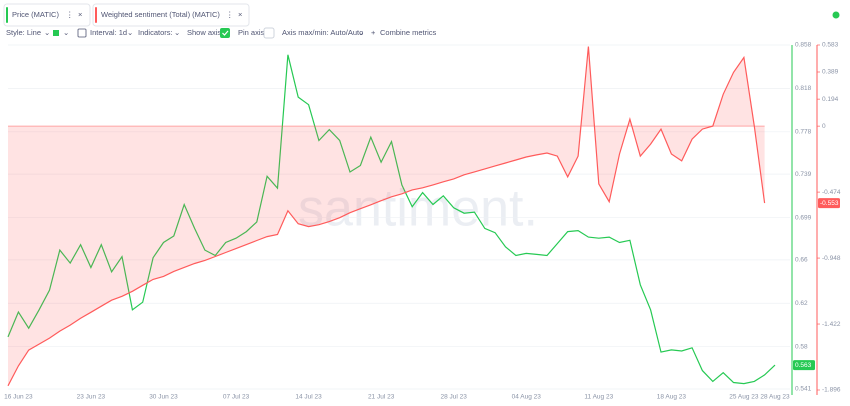  What do you see at coordinates (204, 32) in the screenshot?
I see `show-axis-label: Show axis` at bounding box center [204, 32].